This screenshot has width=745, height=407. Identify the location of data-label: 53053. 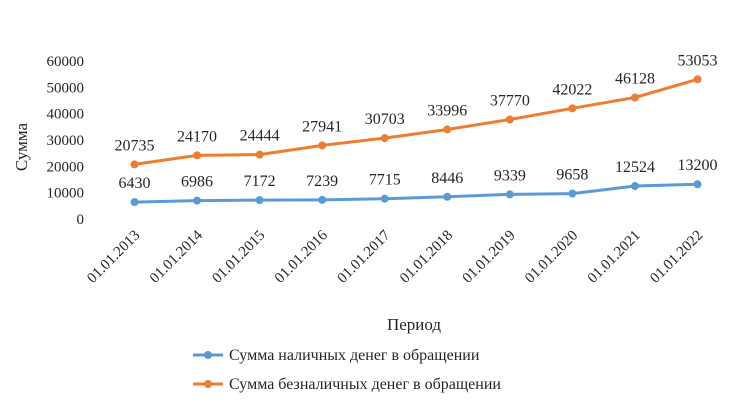
(698, 60).